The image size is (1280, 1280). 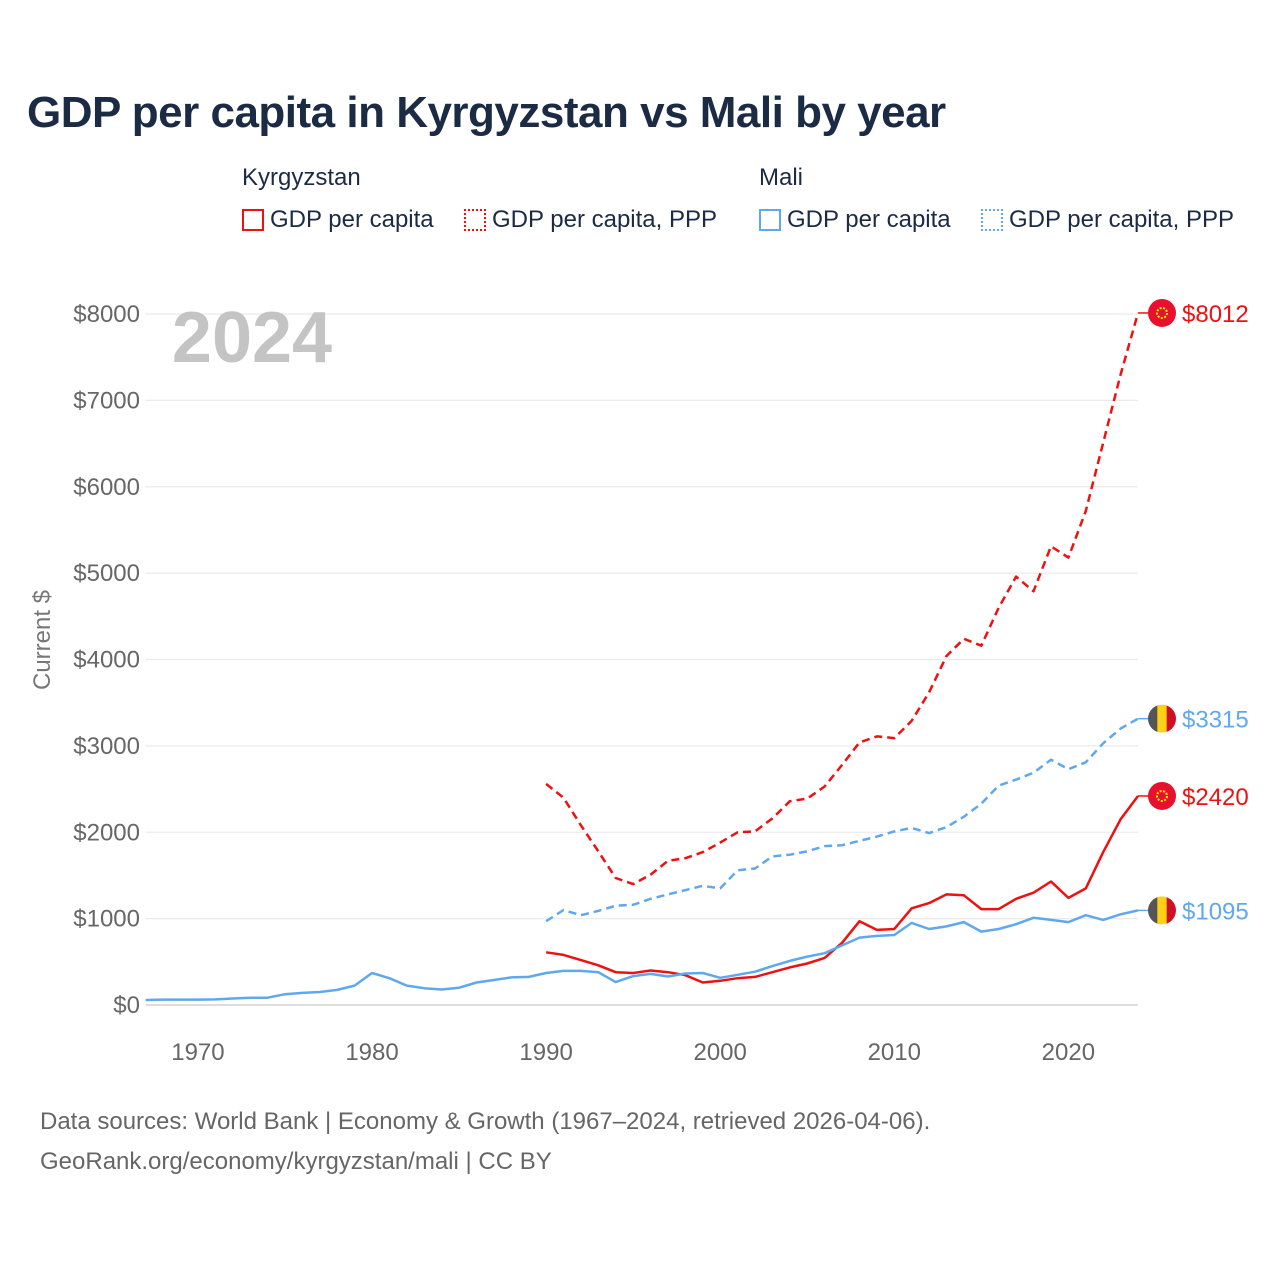 I want to click on y-tick-label: $3000, so click(x=106, y=746).